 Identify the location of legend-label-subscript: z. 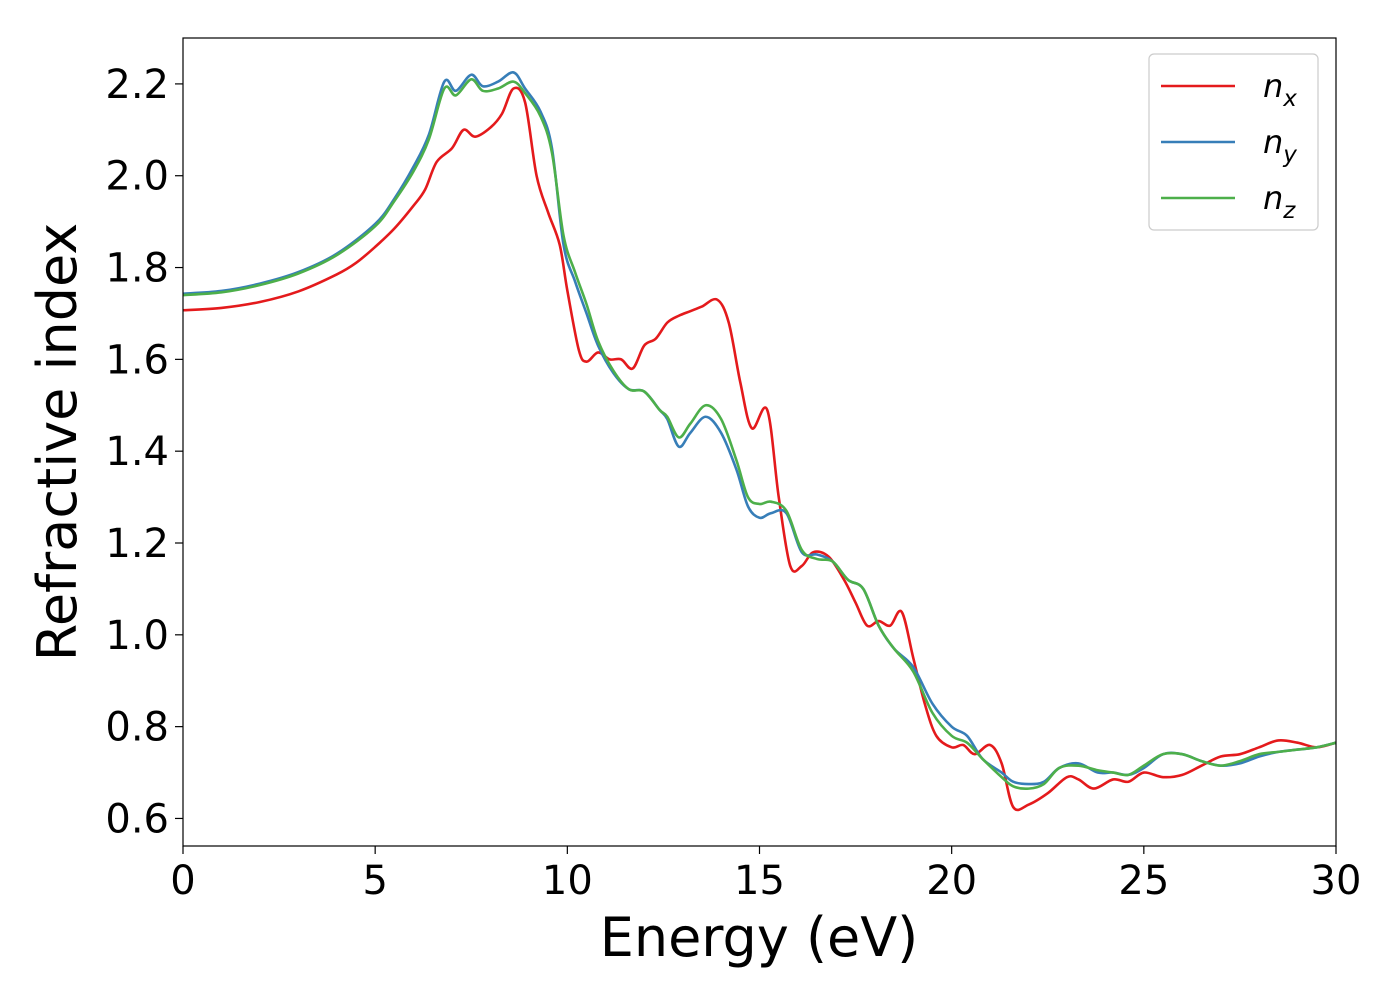
(1289, 211).